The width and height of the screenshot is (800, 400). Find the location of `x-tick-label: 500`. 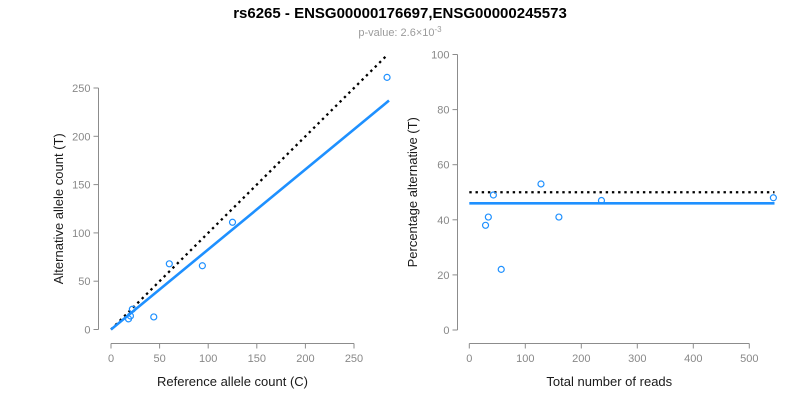

x-tick-label: 500 is located at coordinates (749, 359).